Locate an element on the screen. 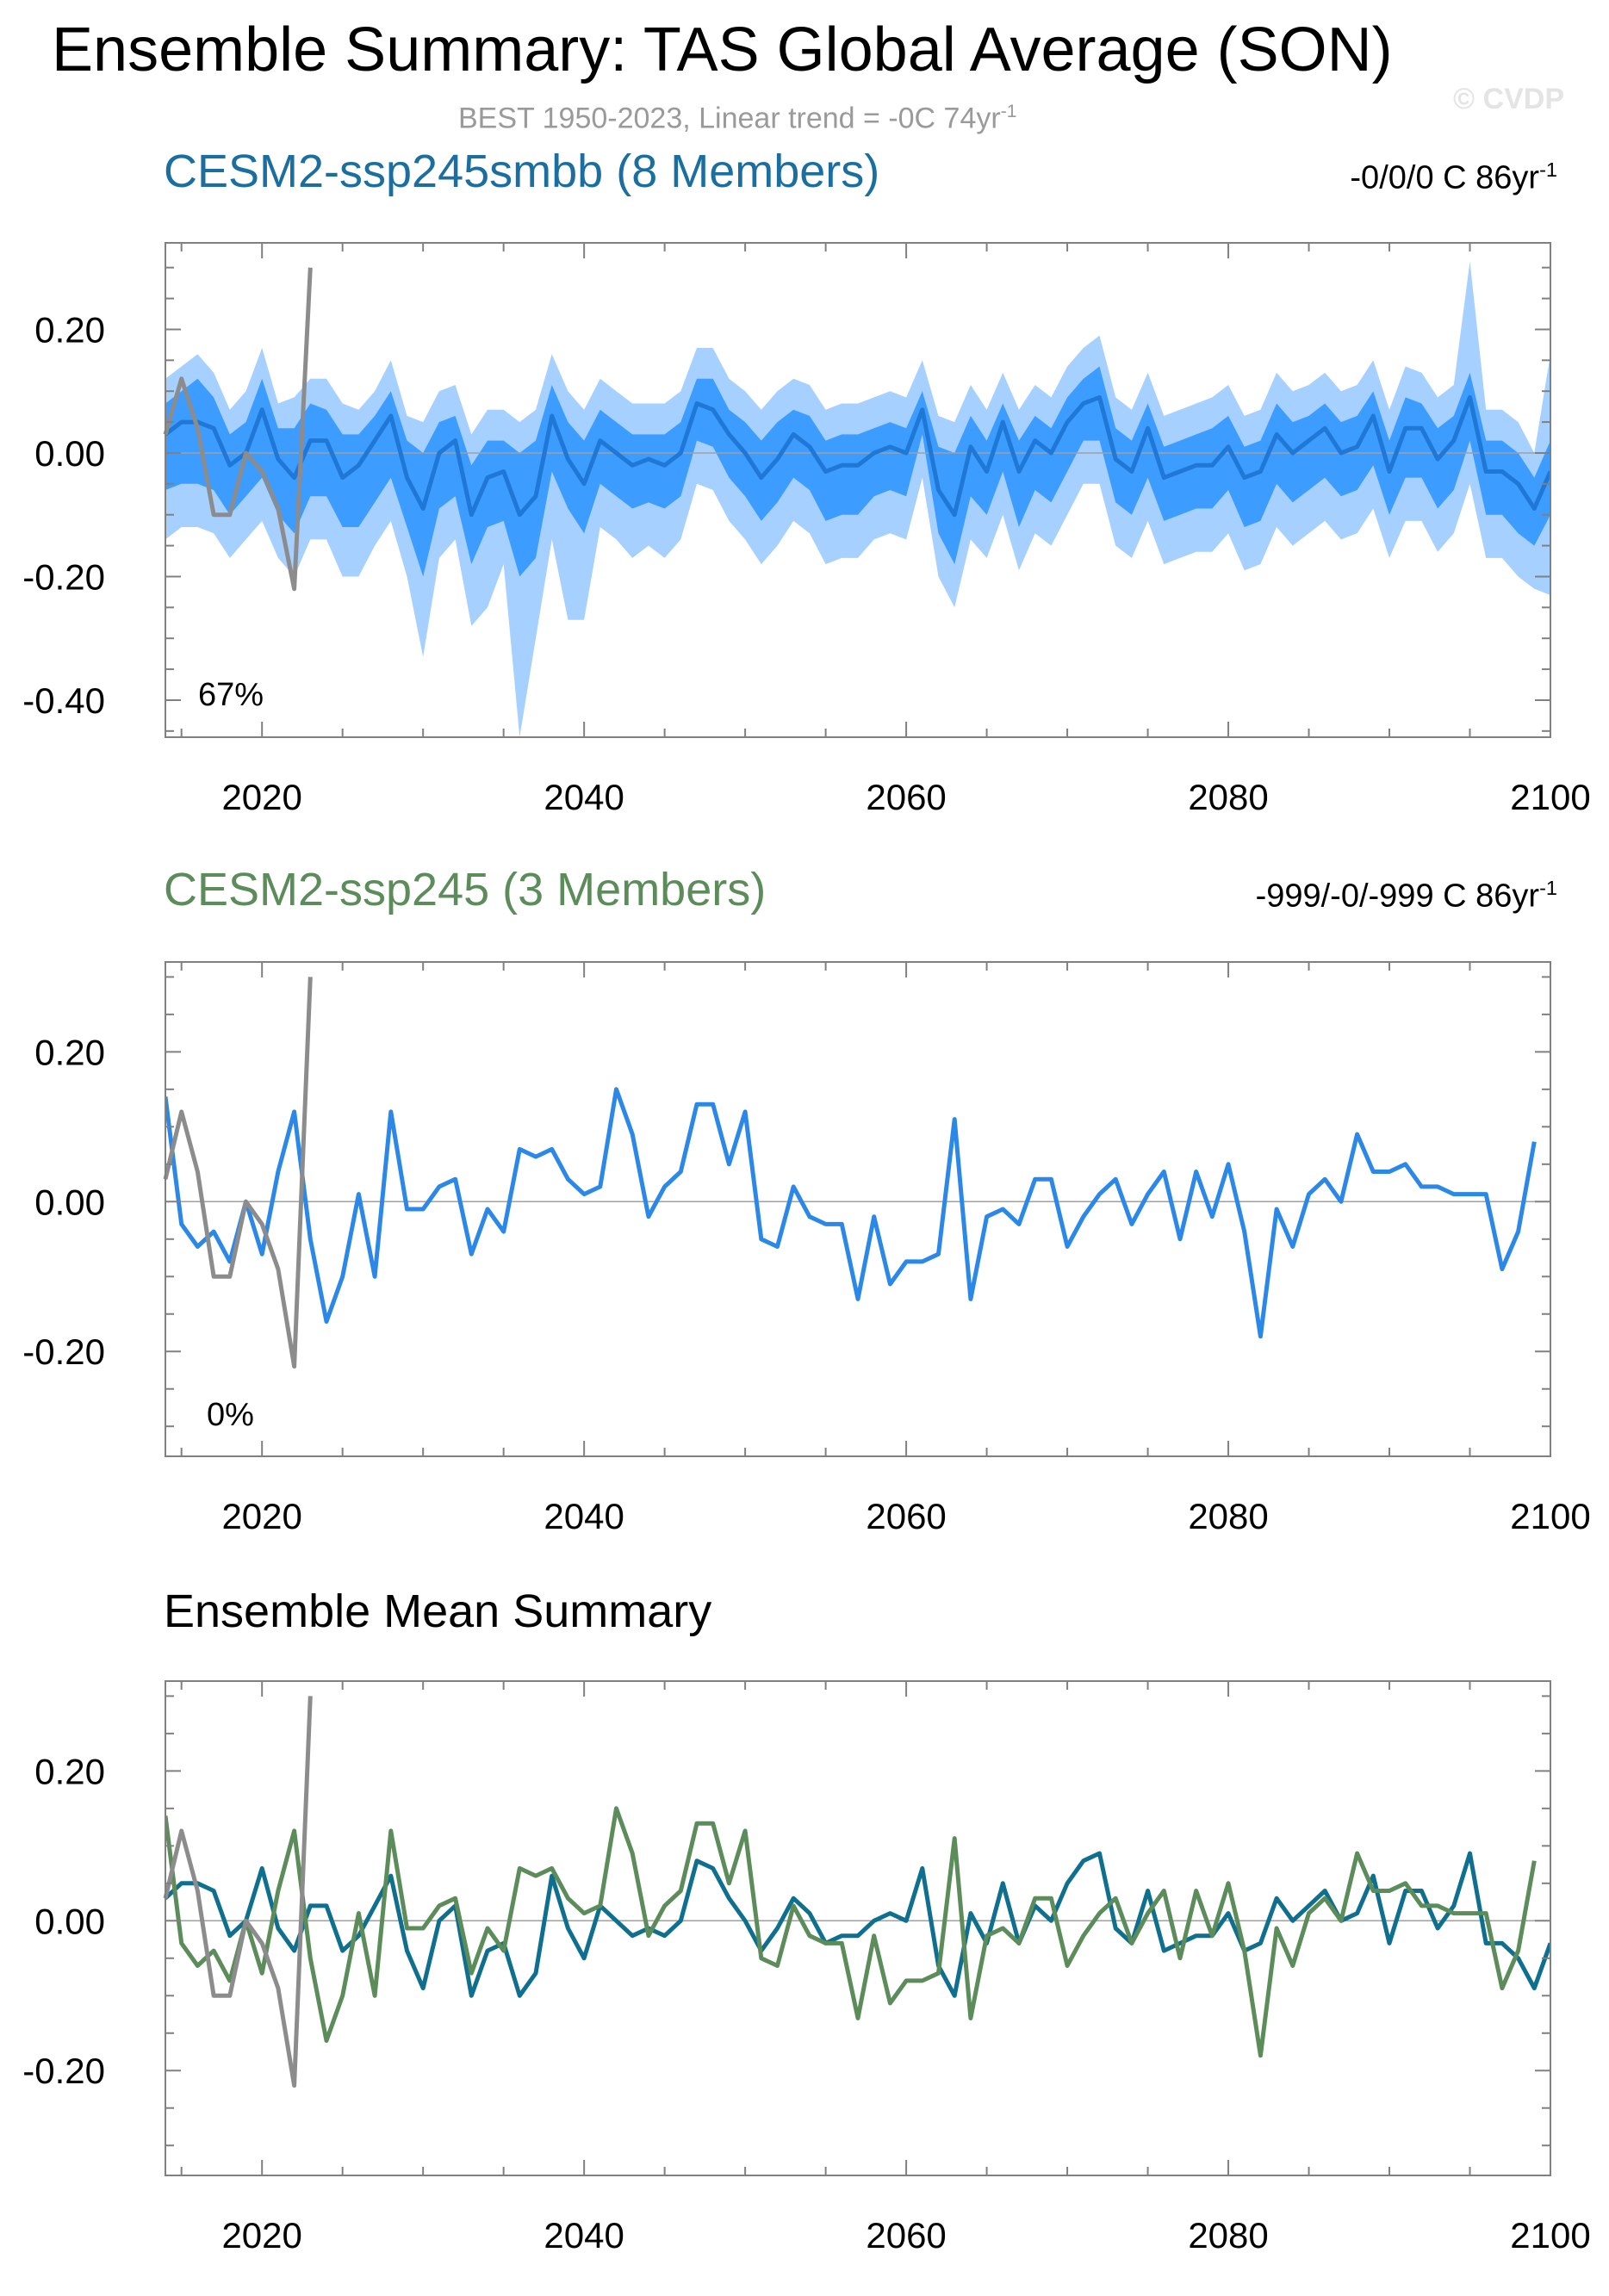  subtitle-exponent: -1 is located at coordinates (1008, 111).